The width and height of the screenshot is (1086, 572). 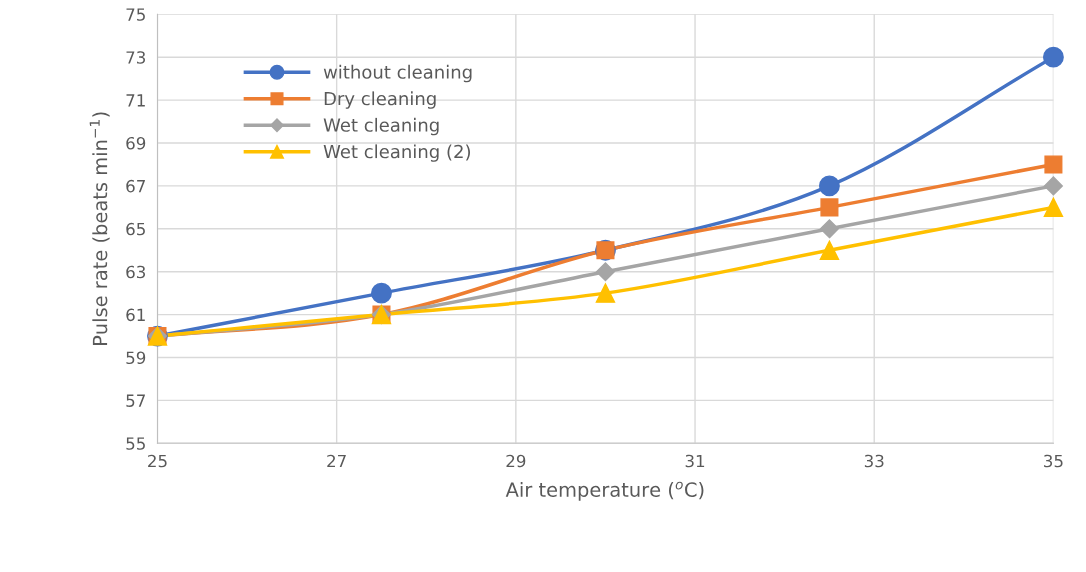 What do you see at coordinates (135, 400) in the screenshot?
I see `y-tick-label: 57` at bounding box center [135, 400].